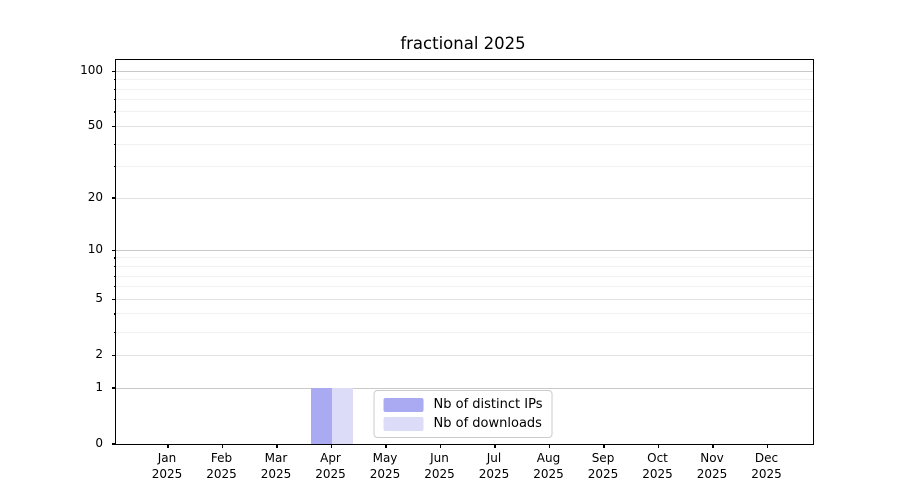 This screenshot has width=900, height=500. What do you see at coordinates (439, 466) in the screenshot?
I see `x-tick-label: Jun 2025` at bounding box center [439, 466].